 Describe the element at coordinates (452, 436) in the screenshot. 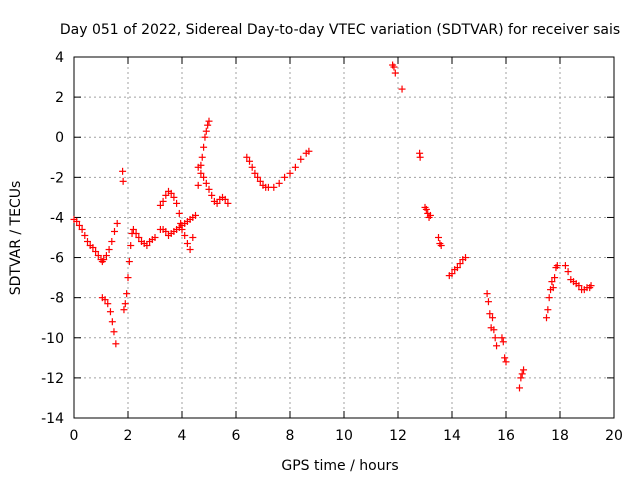

I see `x-tick-label: 14` at that location.